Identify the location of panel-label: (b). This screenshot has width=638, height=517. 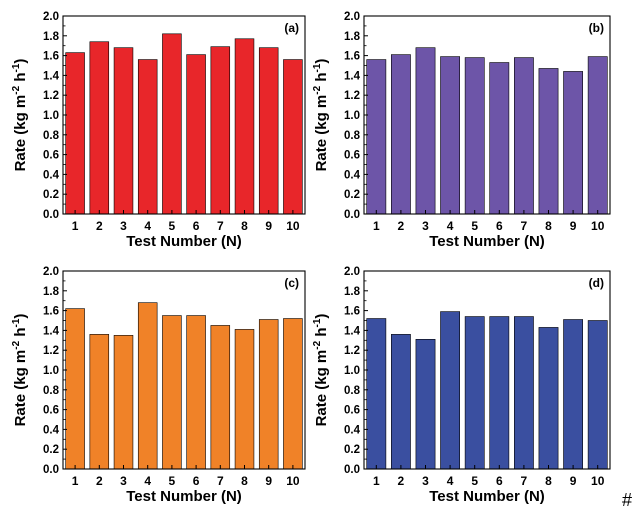
(596, 28).